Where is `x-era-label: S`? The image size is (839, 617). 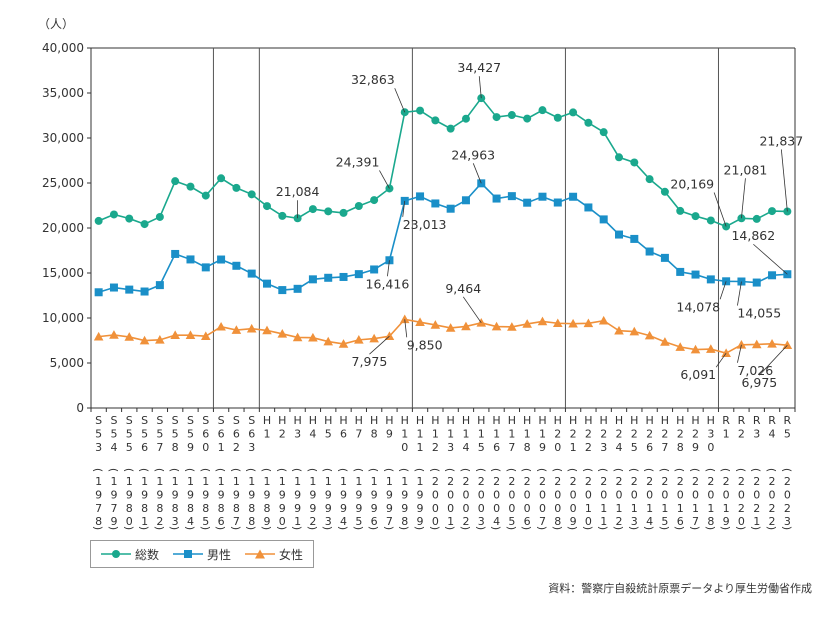 x-era-label: S is located at coordinates (129, 420).